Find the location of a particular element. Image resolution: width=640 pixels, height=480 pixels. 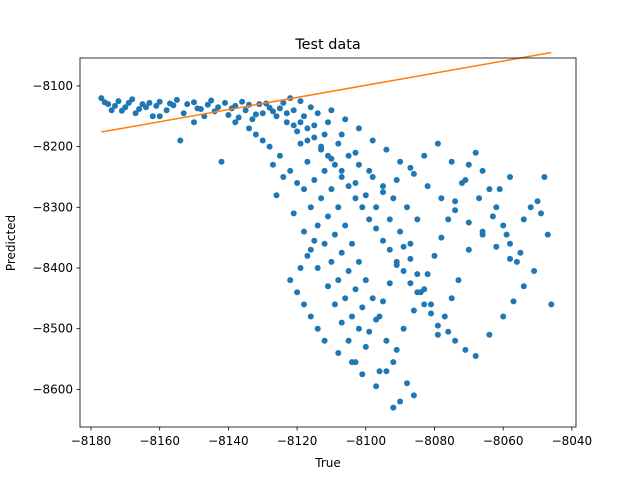

reference-line is located at coordinates (326, 92).